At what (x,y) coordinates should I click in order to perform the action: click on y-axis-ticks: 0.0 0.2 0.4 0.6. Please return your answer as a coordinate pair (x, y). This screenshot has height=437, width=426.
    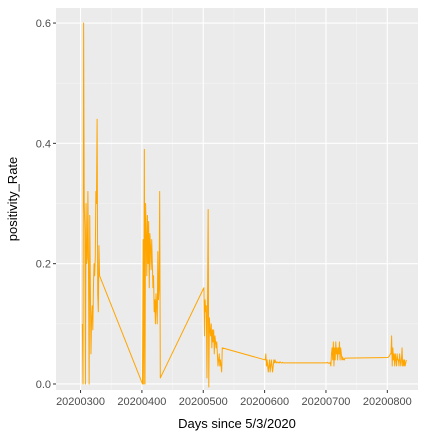
    Looking at the image, I should click on (46, 204).